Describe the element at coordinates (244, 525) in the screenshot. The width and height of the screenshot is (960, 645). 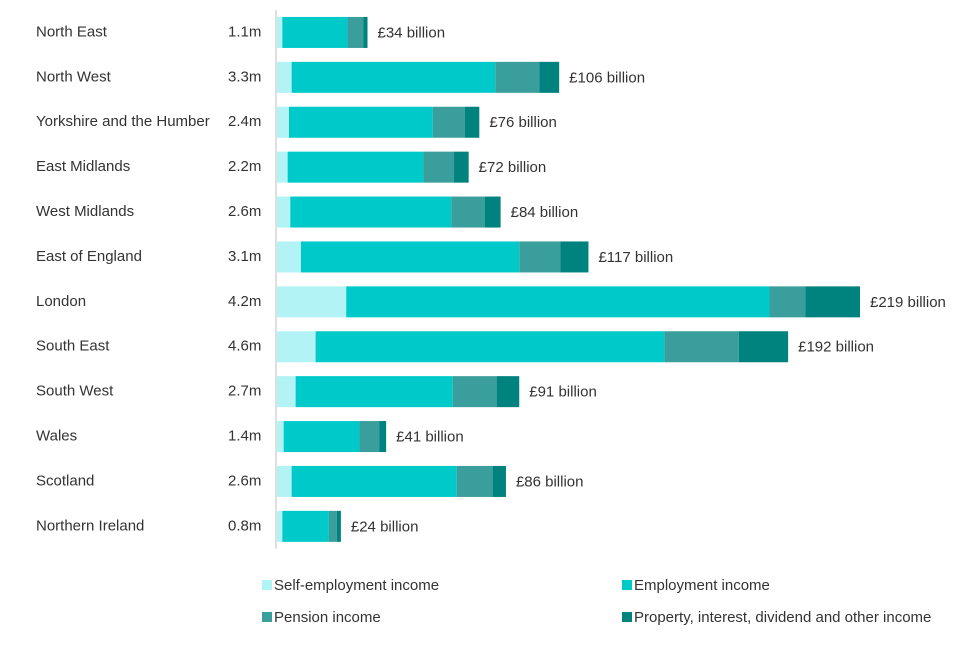
I see `taxpayer-count: 0.8m` at that location.